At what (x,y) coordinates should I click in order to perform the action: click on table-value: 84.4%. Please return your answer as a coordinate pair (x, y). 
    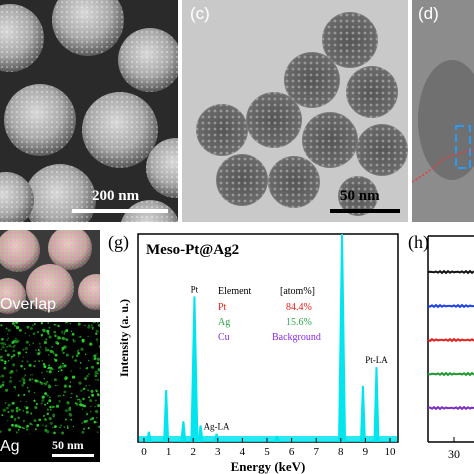
    Looking at the image, I should click on (299, 307).